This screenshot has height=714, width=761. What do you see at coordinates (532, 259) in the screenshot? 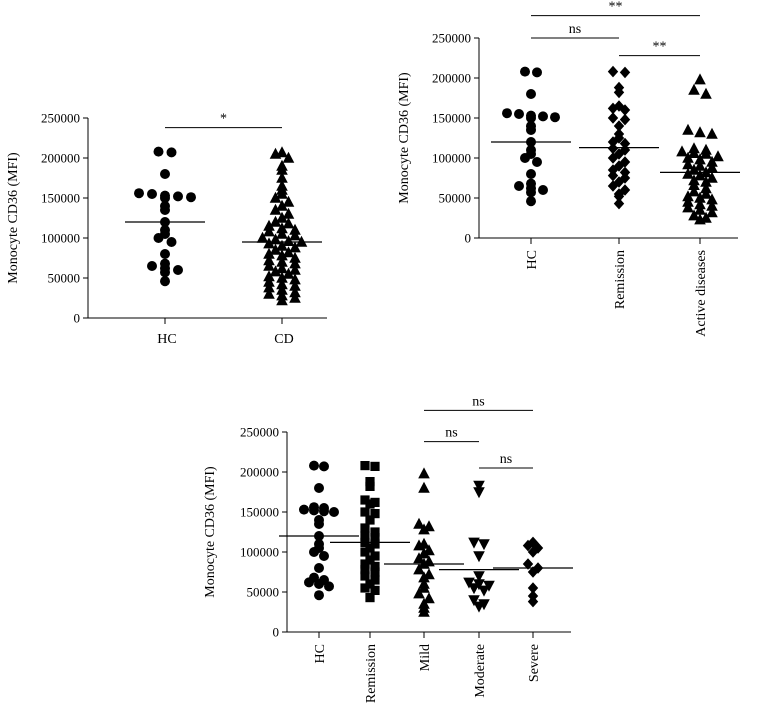
I see `x-category-label: HC` at bounding box center [532, 259].